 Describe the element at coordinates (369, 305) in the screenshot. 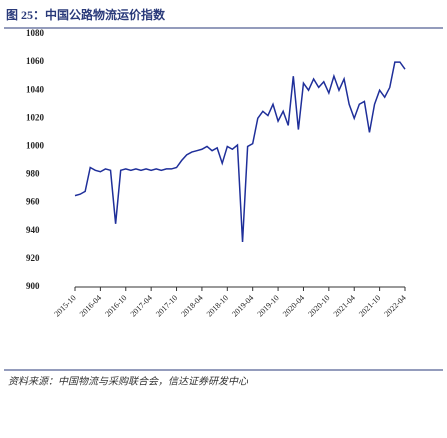

I see `x-tick-label: 2021-10` at that location.